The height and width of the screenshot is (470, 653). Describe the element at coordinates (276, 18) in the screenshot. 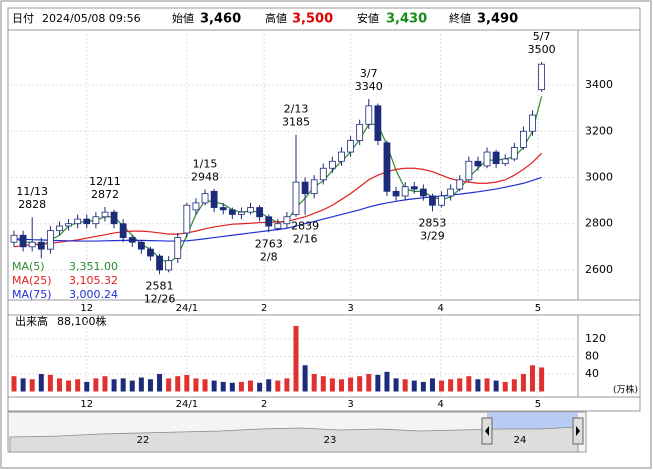

I see `header-label: 高値` at that location.